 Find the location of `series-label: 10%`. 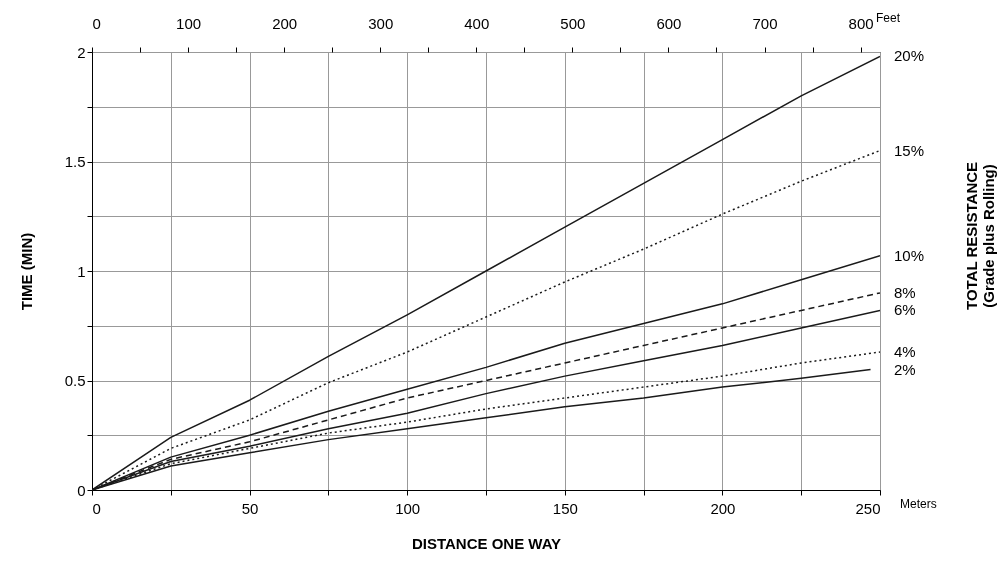

series-label: 10% is located at coordinates (909, 255).